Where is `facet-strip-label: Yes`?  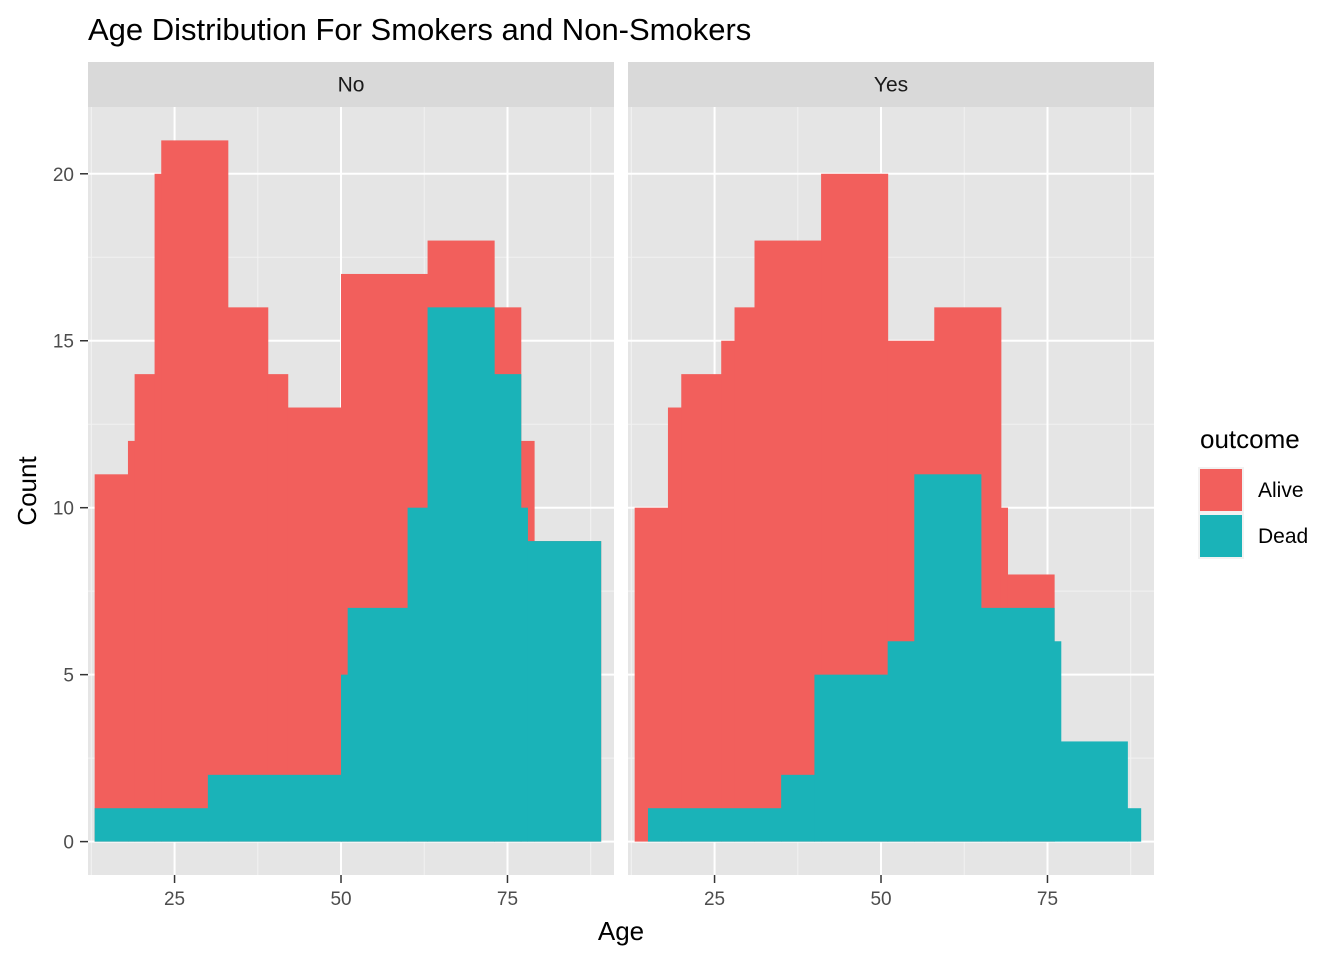 facet-strip-label: Yes is located at coordinates (891, 85).